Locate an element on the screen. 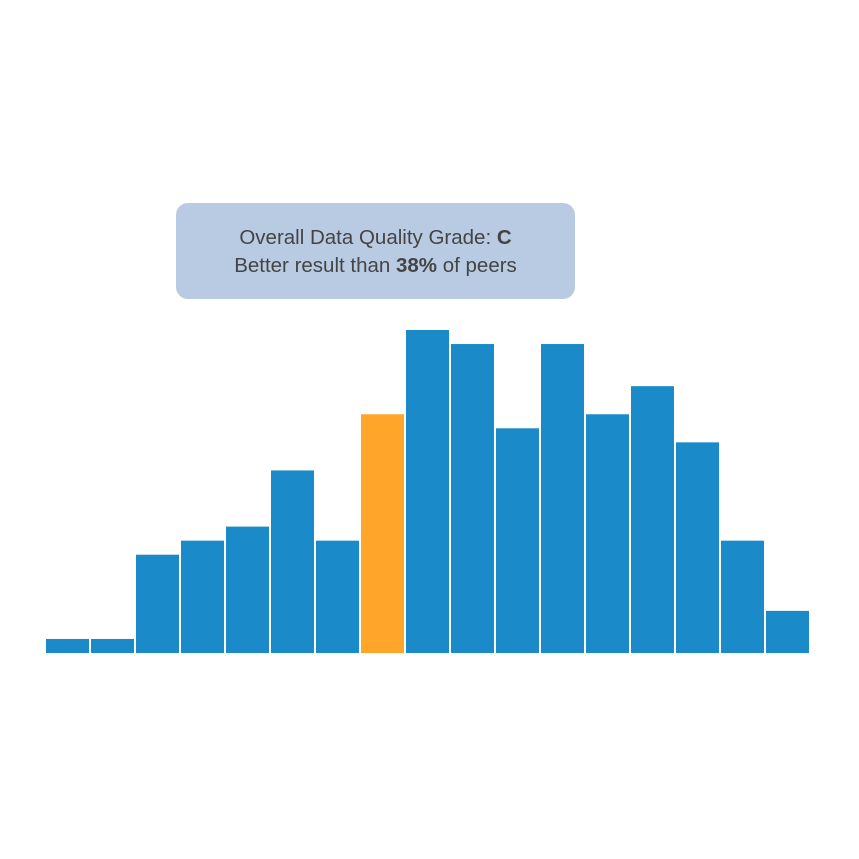 The width and height of the screenshot is (859, 859). histogram-bar-highlight is located at coordinates (382, 533).